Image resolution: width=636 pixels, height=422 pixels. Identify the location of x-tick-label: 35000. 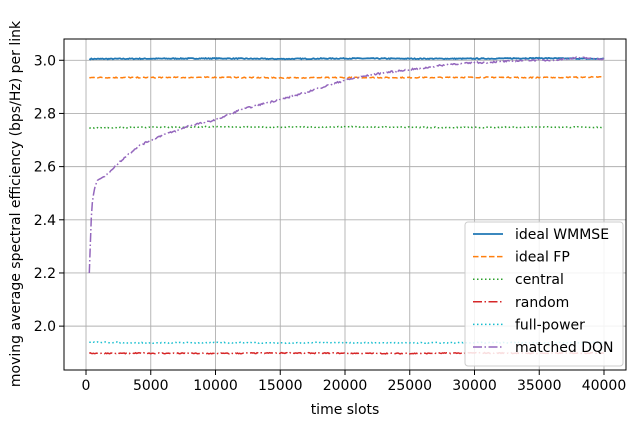
(539, 386).